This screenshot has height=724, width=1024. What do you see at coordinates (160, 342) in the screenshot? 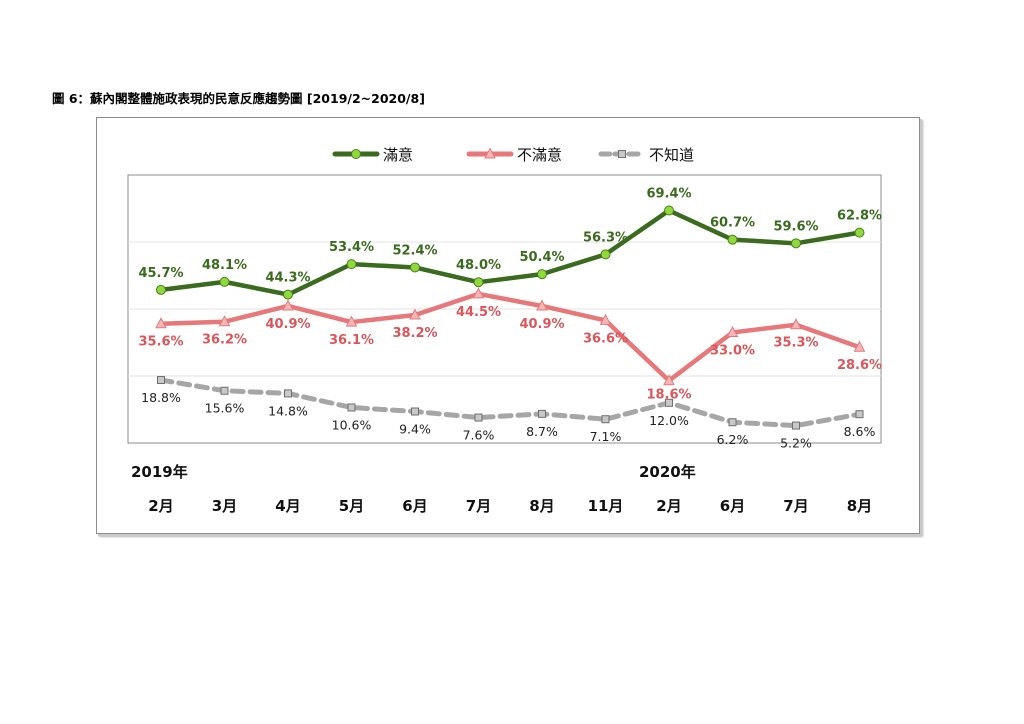
I see `data-label: 35.6%` at bounding box center [160, 342].